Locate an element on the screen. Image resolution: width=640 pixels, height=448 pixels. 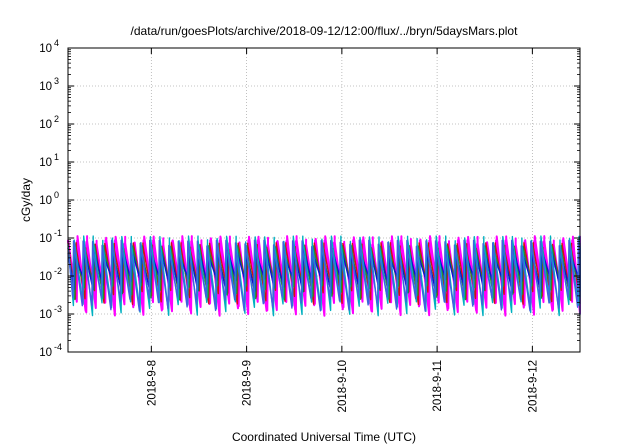
y-tick-exponent: 2 is located at coordinates (56, 119).